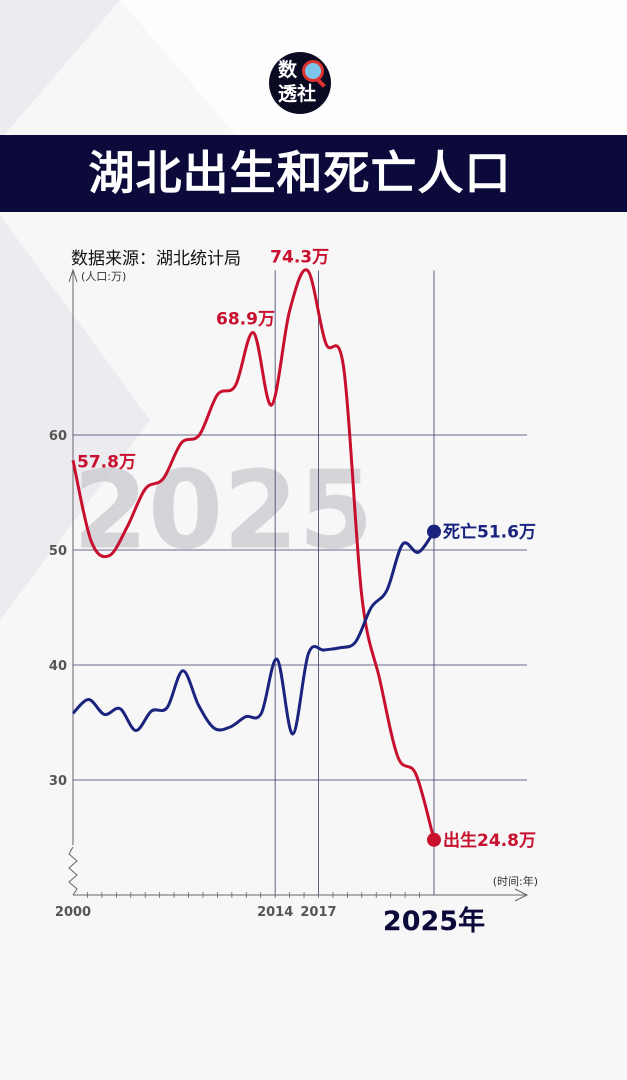  What do you see at coordinates (245, 320) in the screenshot?
I see `peak-label: 68.9万` at bounding box center [245, 320].